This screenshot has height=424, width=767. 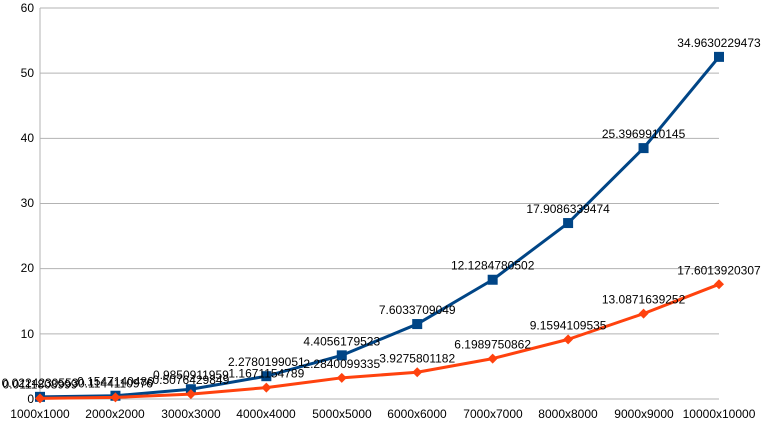 I want to click on y-tick-label: 60, so click(x=28, y=8).